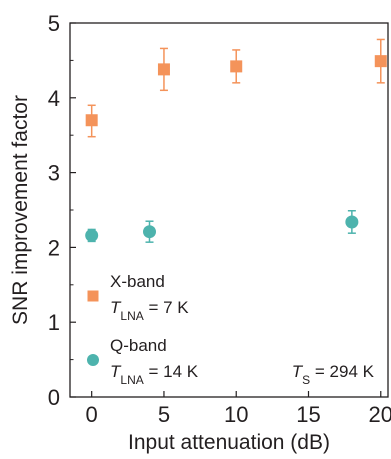  I want to click on ts-annotation-text: = 294 K, so click(342, 371).